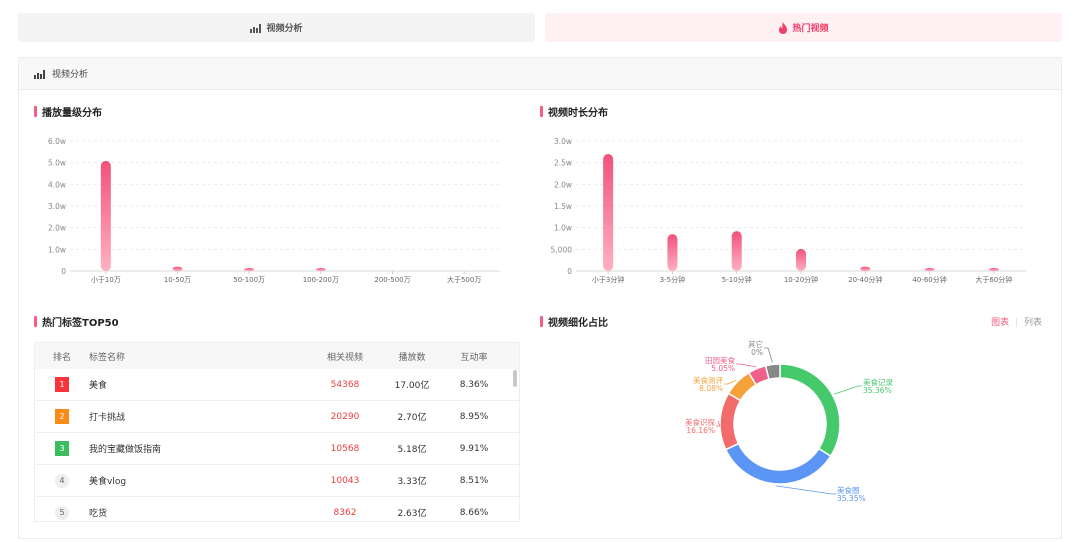 The height and width of the screenshot is (542, 1080). Describe the element at coordinates (277, 417) in the screenshot. I see `table-row: 2 打卡挑战 20290 2.70亿 8.95%` at that location.